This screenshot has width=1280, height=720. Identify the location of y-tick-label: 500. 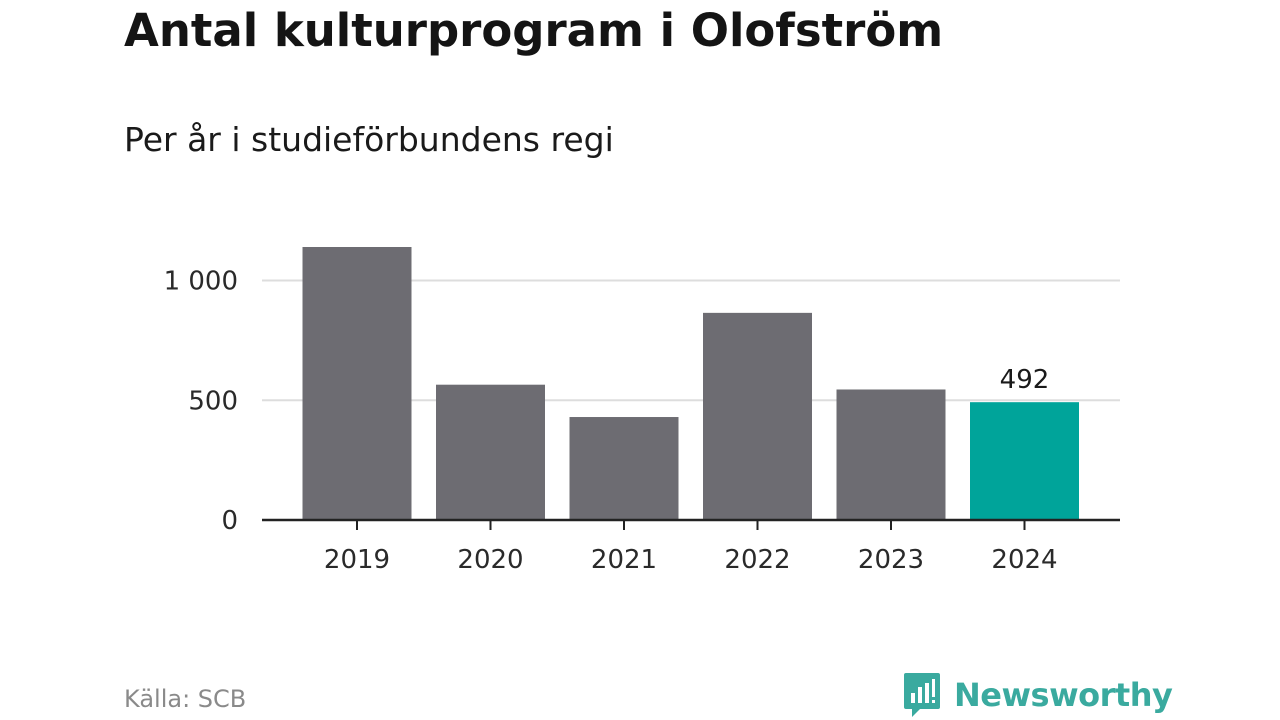
(213, 401).